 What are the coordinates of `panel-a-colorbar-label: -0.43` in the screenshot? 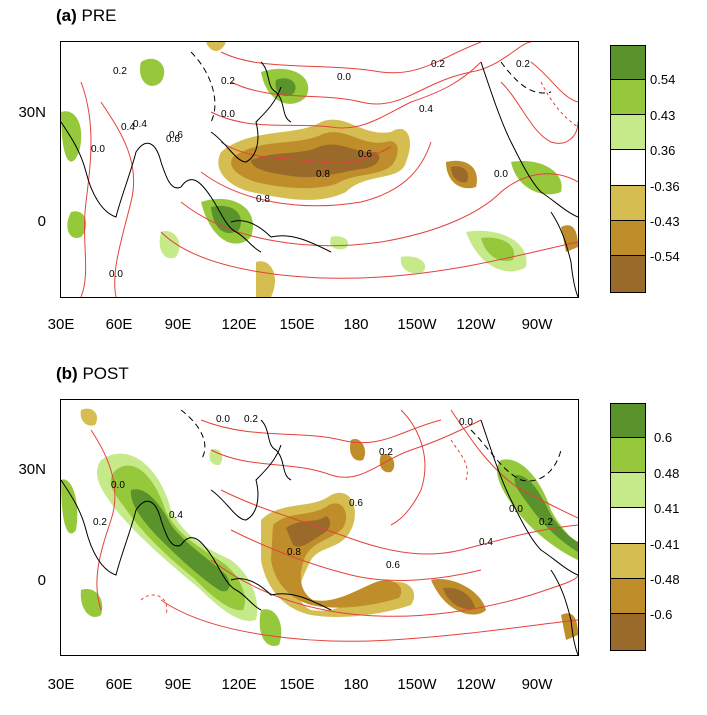 It's located at (665, 221).